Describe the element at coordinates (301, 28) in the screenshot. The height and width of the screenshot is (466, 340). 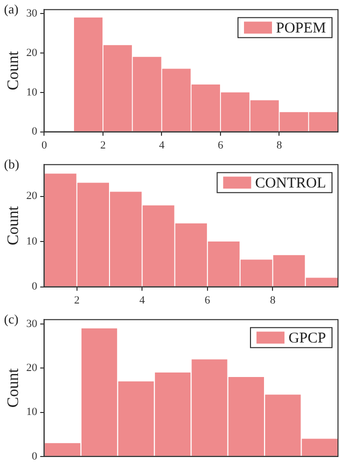
I see `legend-label: POPEM` at that location.